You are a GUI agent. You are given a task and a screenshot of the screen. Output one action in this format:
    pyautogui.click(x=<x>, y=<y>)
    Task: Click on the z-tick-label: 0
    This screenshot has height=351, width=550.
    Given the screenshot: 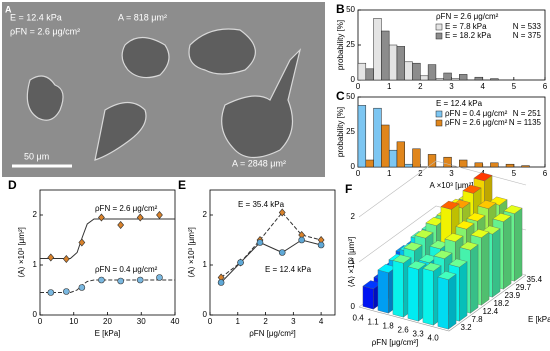 What is the action you would take?
    pyautogui.click(x=353, y=306)
    